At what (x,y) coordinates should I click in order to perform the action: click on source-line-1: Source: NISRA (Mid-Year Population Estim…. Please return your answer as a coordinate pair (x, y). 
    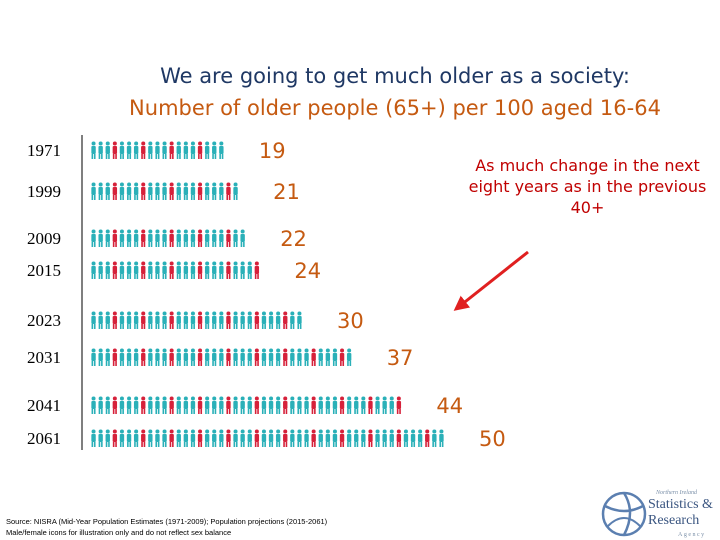
    Looking at the image, I should click on (167, 521).